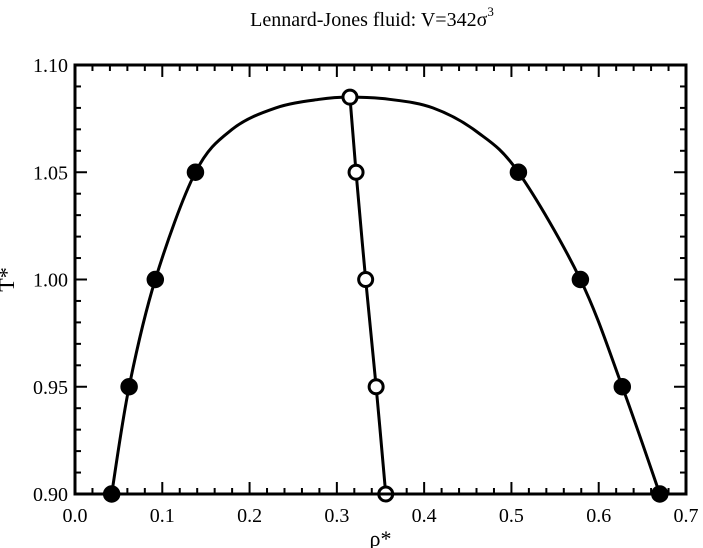 Image resolution: width=703 pixels, height=548 pixels. Describe the element at coordinates (50, 495) in the screenshot. I see `y-tick-label: 0.90` at that location.